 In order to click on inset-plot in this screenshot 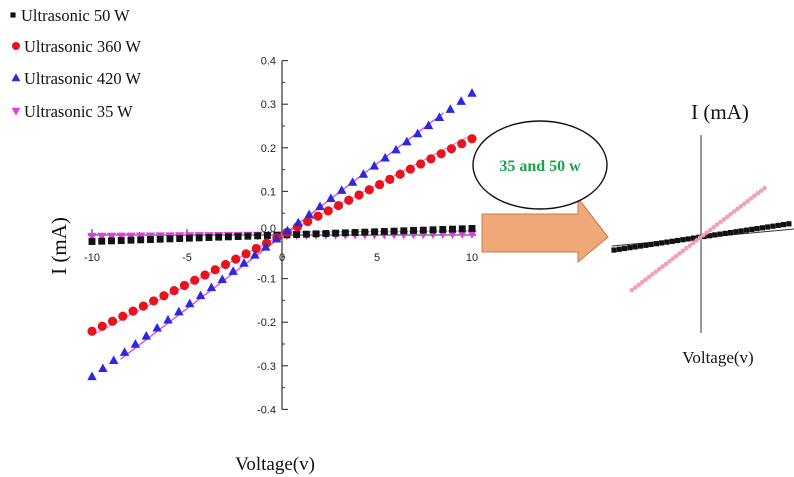, I will do `click(702, 234)`.